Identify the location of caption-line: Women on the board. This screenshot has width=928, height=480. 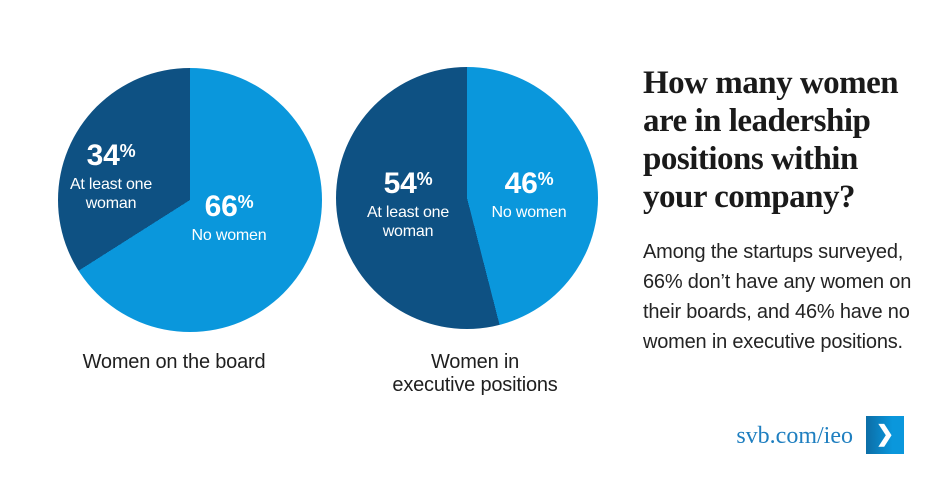
(174, 362).